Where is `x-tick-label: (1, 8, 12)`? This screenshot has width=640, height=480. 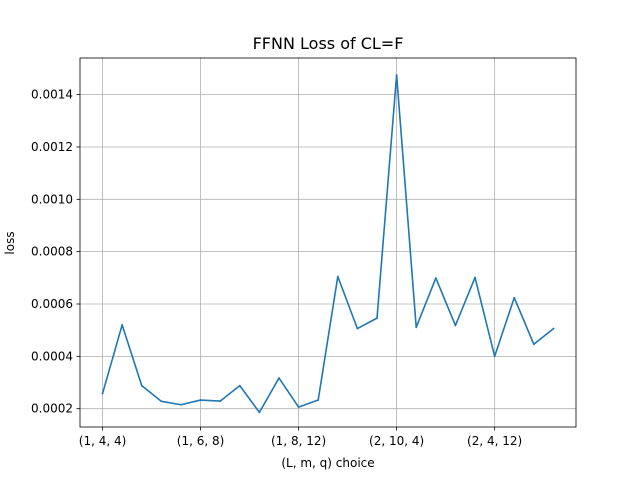 x-tick-label: (1, 8, 12) is located at coordinates (298, 441).